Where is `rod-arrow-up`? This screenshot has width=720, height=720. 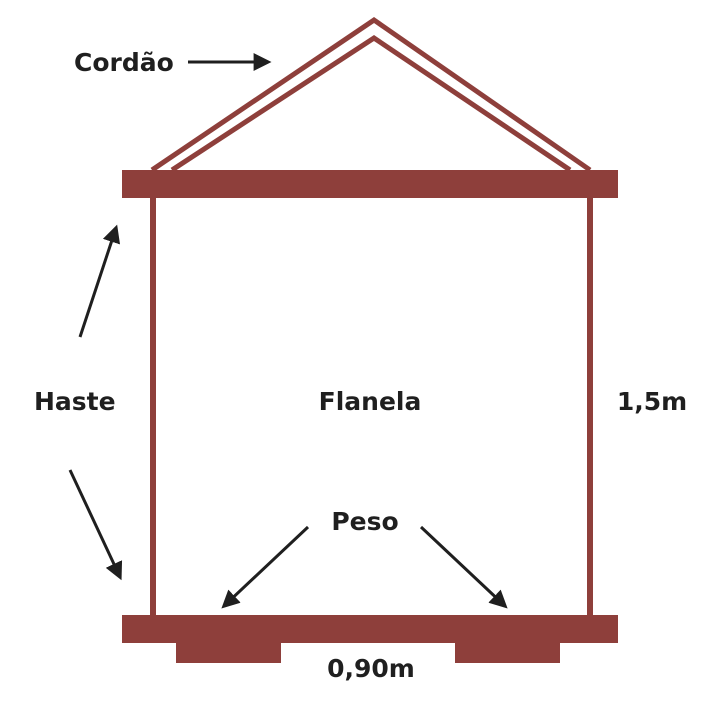
rod-arrow-up is located at coordinates (99, 281).